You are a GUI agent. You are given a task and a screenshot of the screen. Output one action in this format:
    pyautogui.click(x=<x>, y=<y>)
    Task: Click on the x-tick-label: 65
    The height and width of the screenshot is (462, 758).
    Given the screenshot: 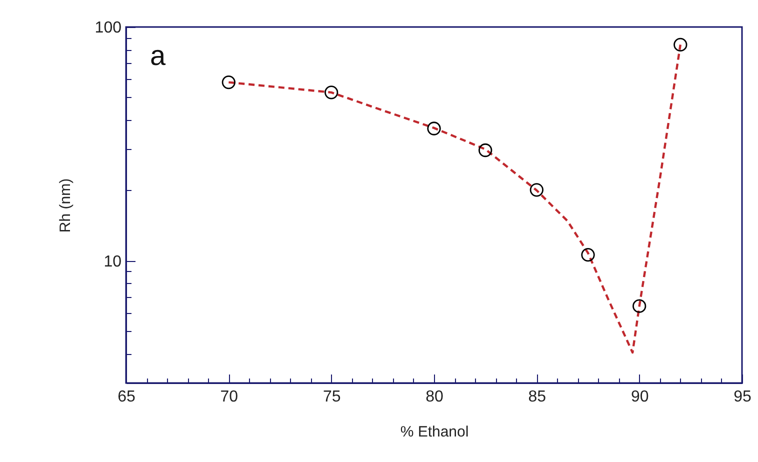 What is the action you would take?
    pyautogui.click(x=127, y=397)
    